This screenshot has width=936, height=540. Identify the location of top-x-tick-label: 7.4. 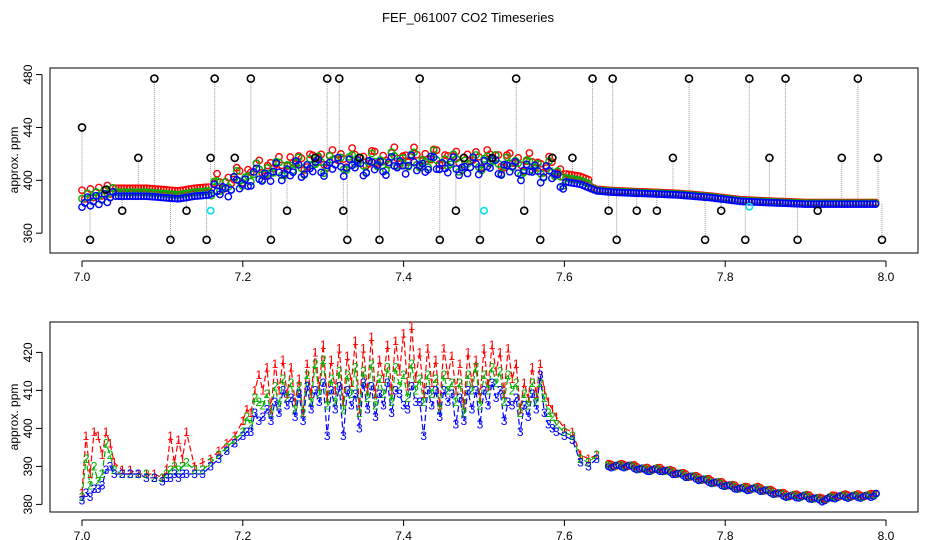
(403, 277).